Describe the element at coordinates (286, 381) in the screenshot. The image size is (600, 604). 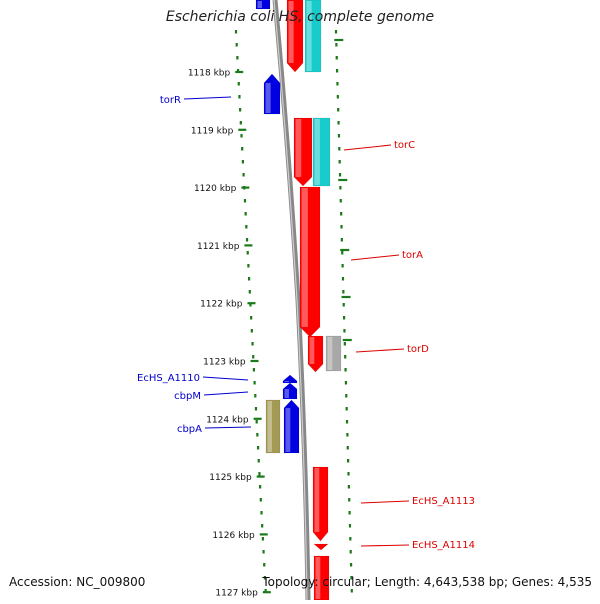
I see `gene-feature-EcHS_A1110-shine` at that location.